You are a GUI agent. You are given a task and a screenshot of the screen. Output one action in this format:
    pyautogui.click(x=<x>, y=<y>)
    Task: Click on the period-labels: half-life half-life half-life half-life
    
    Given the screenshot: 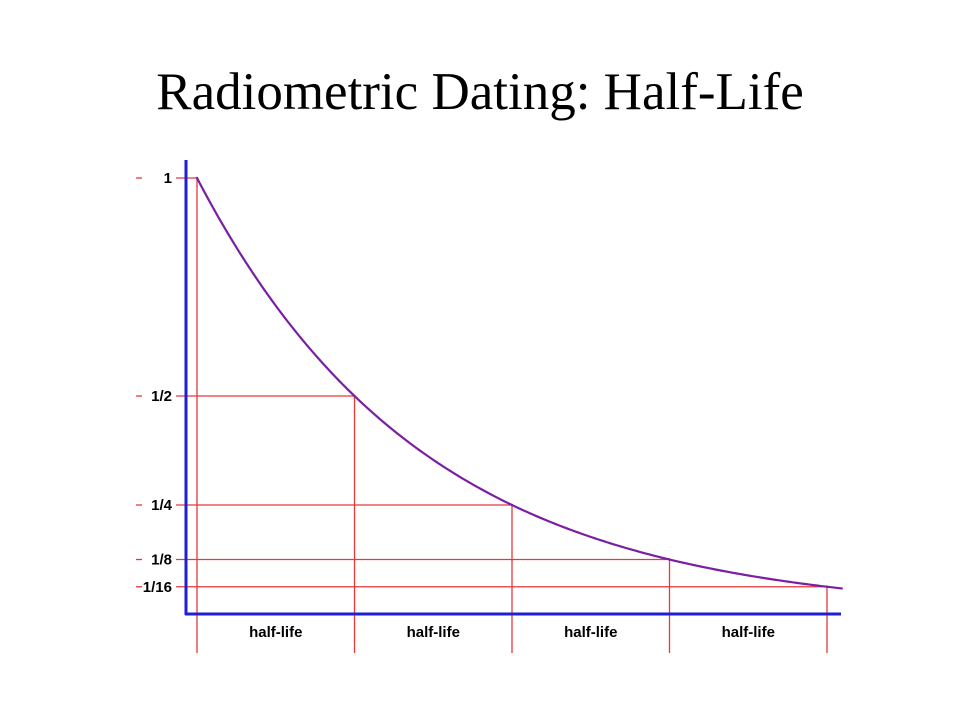 What is the action you would take?
    pyautogui.click(x=512, y=632)
    